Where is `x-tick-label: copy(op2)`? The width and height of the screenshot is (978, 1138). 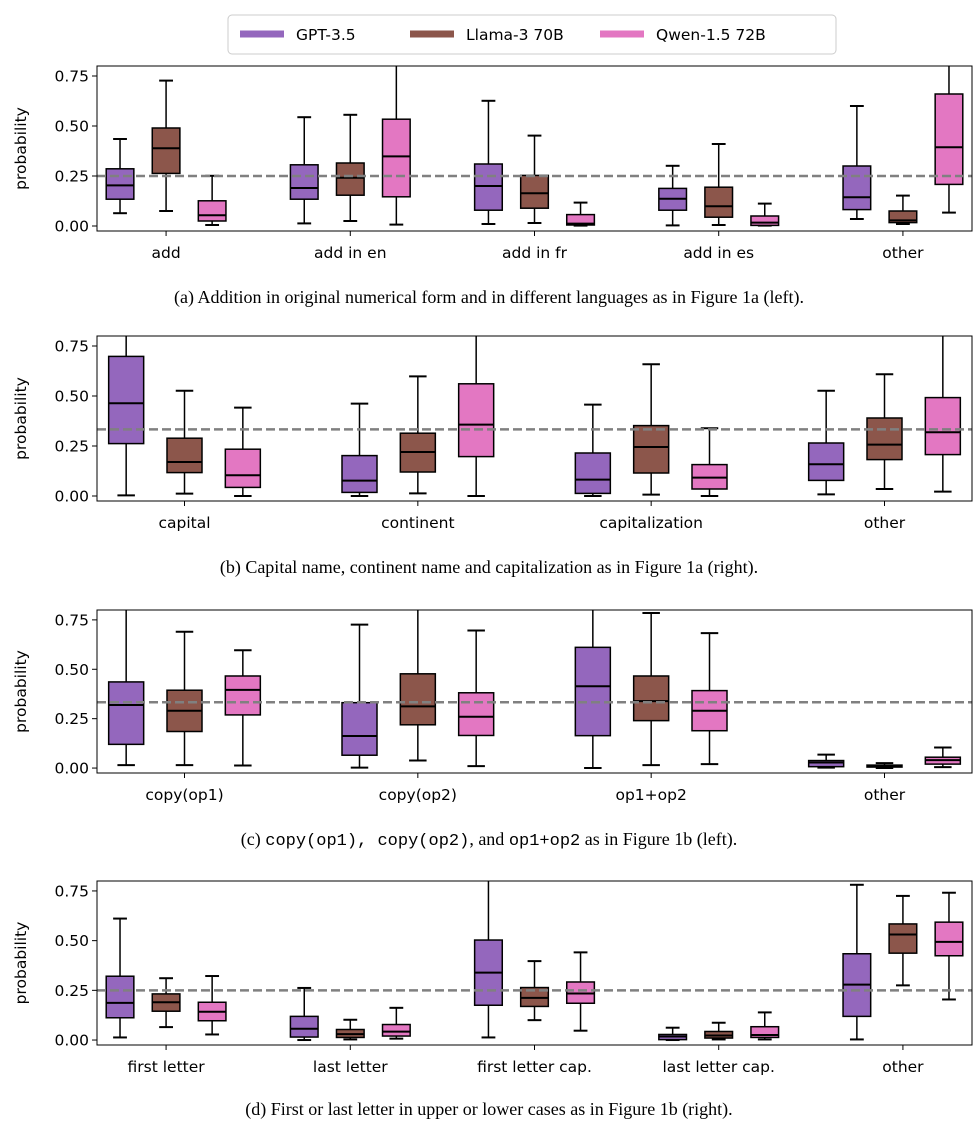
x-tick-label: copy(op2) is located at coordinates (418, 795).